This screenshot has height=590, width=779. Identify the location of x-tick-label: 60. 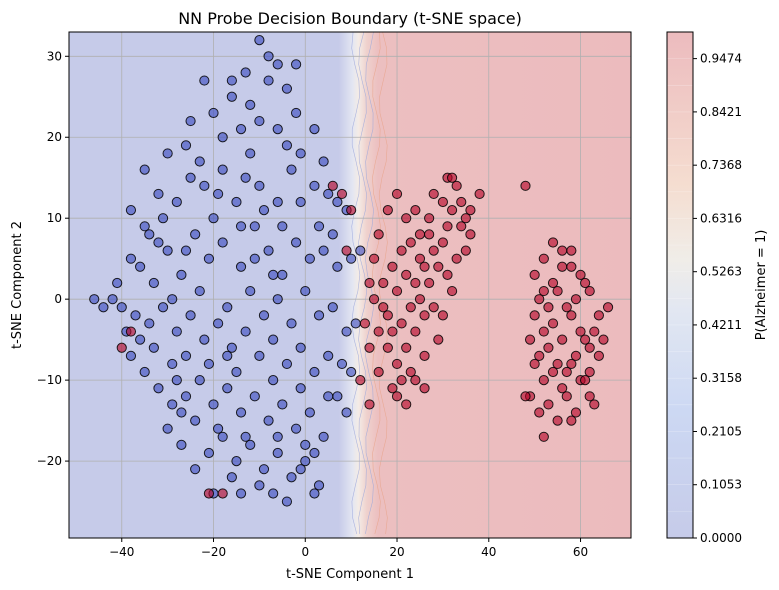
(580, 552).